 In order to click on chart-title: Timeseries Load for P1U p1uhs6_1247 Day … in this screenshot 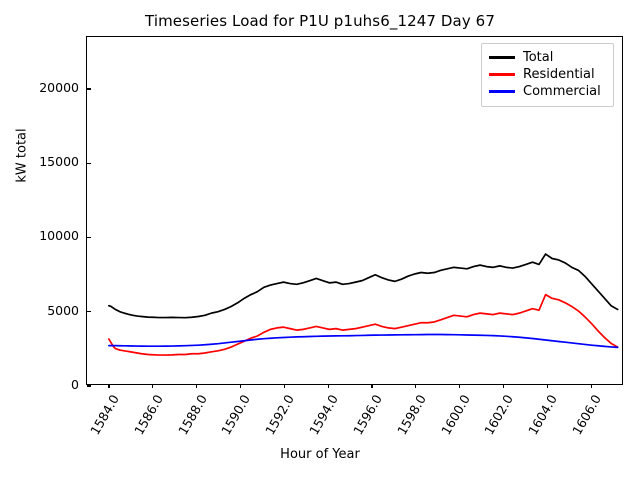, I will do `click(320, 21)`.